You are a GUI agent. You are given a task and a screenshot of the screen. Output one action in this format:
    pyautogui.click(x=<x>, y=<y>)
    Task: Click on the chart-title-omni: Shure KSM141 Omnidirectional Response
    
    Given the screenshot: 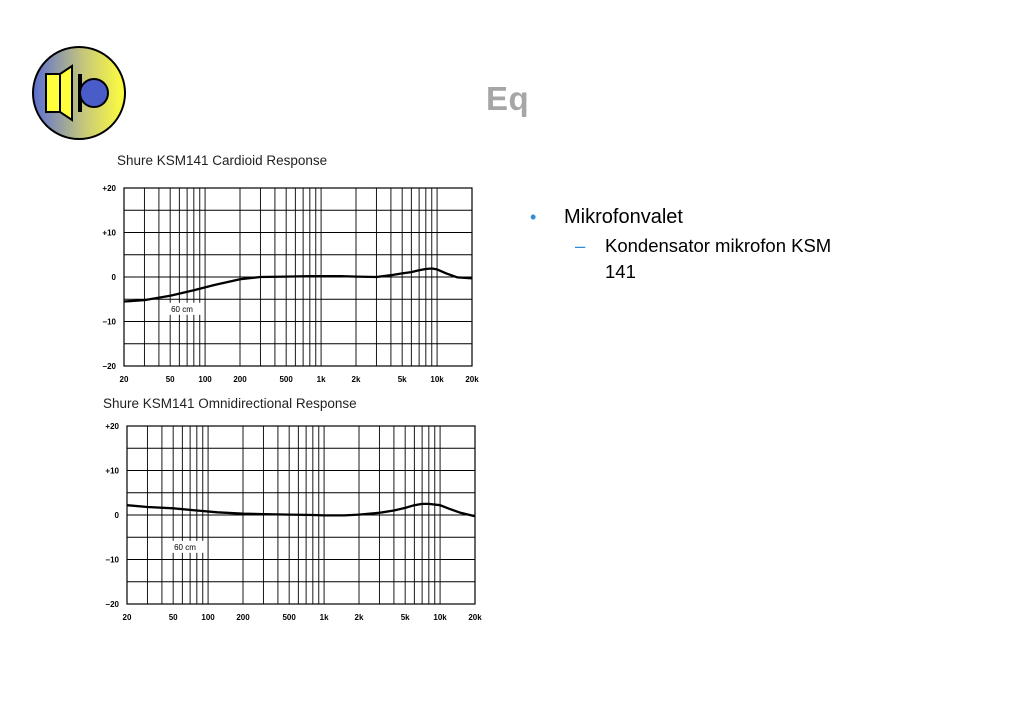 What is the action you would take?
    pyautogui.click(x=230, y=403)
    